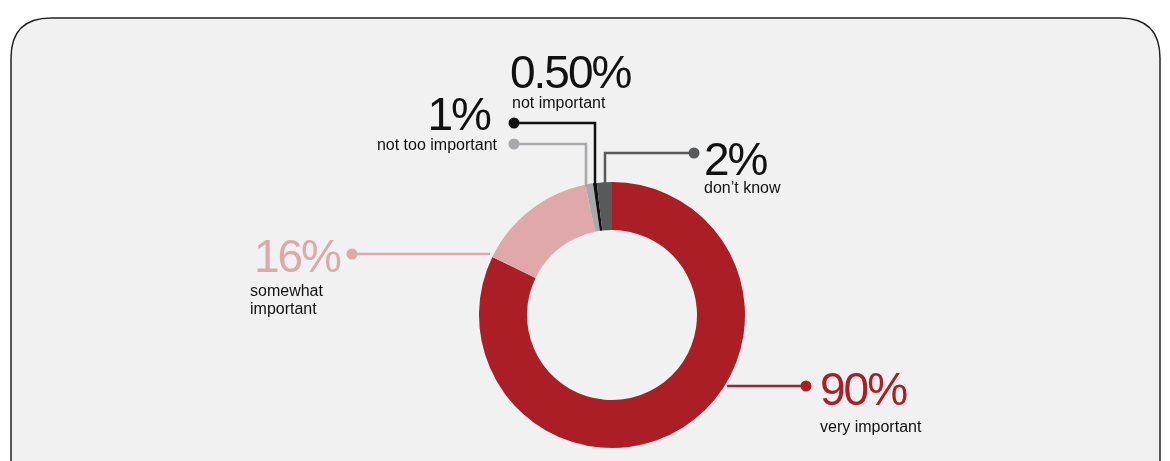  Describe the element at coordinates (287, 299) in the screenshot. I see `slice-label: somewhat important` at that location.